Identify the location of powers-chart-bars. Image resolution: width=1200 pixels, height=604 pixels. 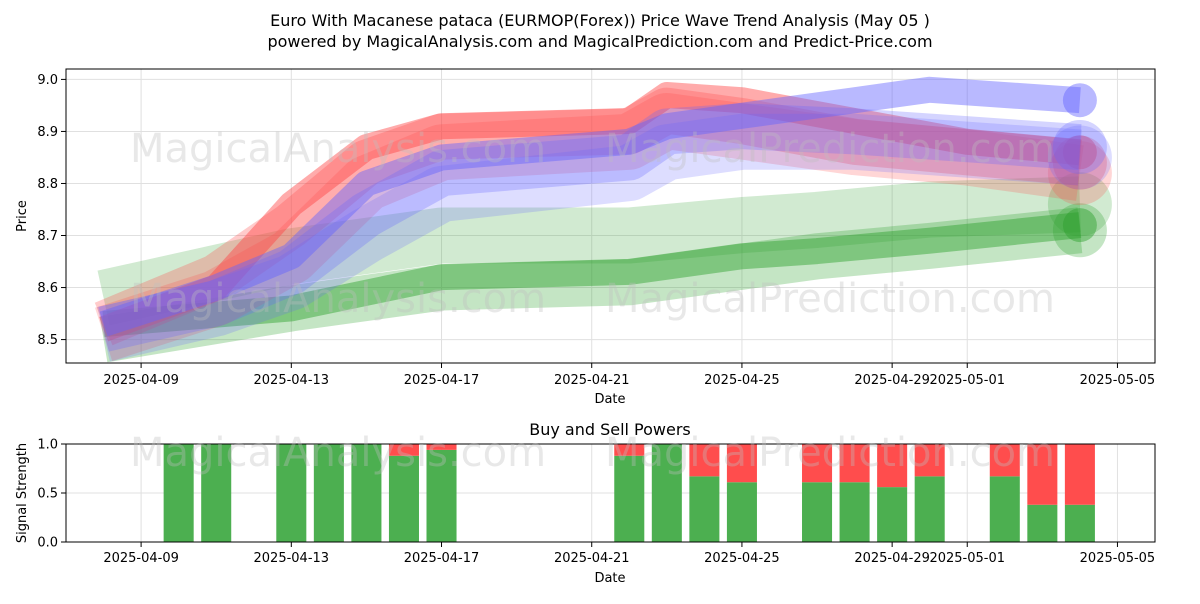
(629, 493).